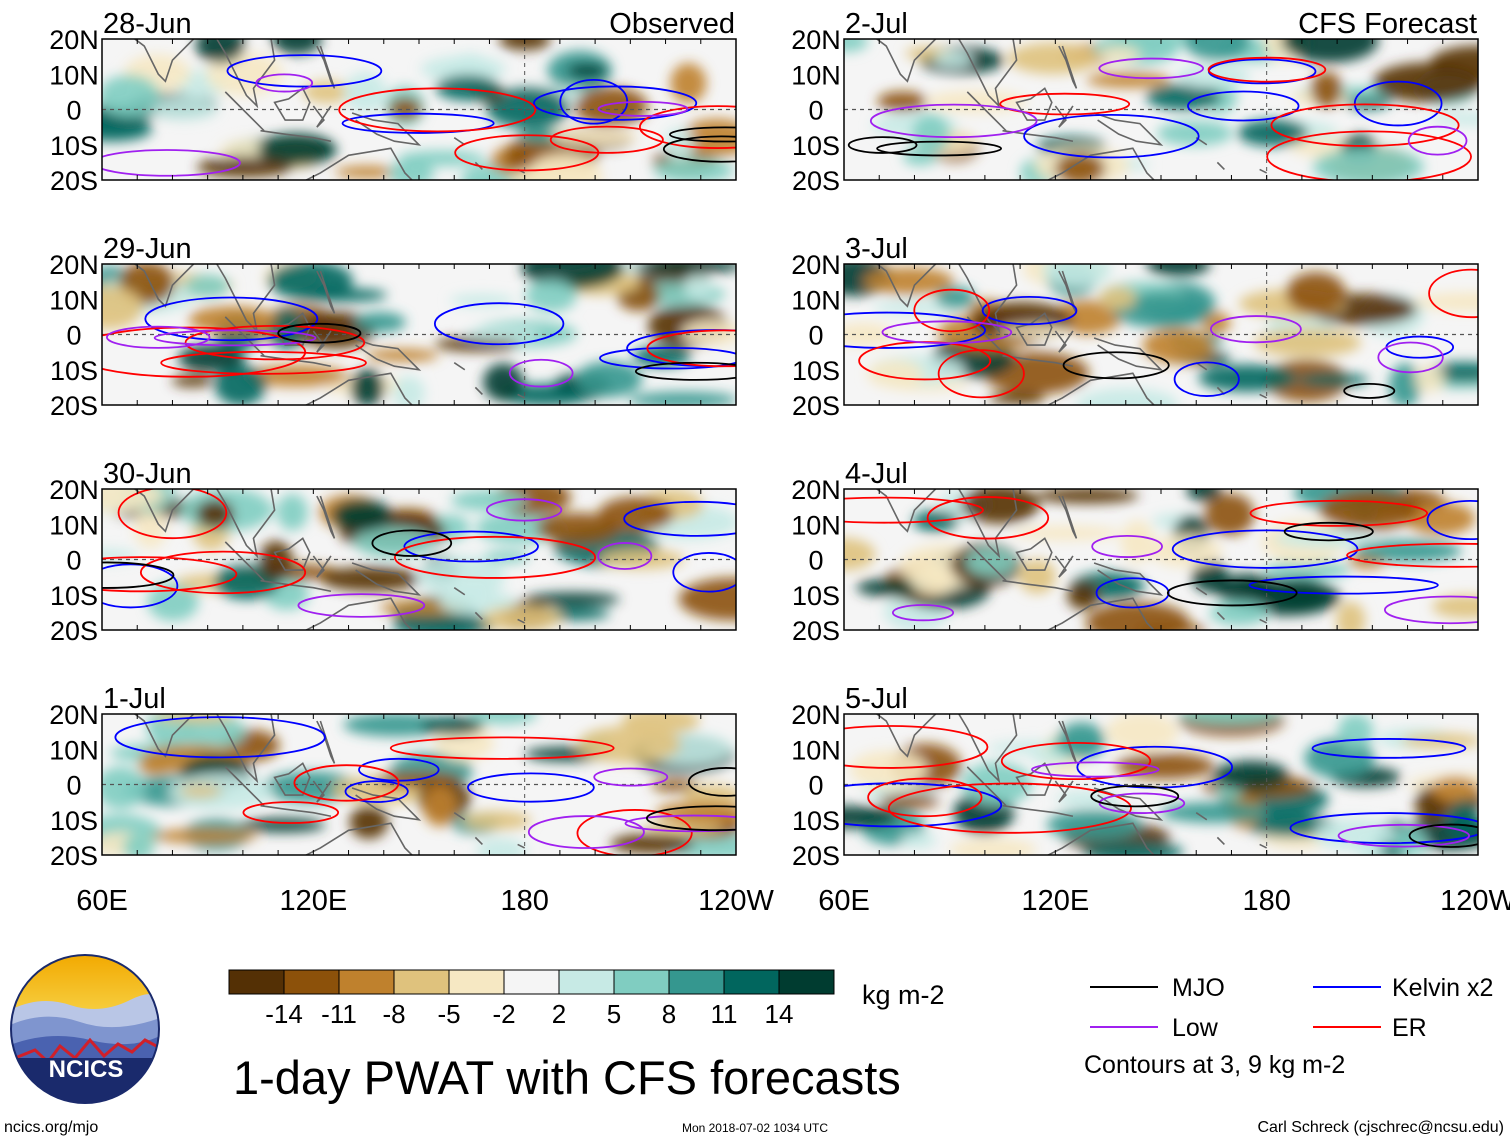 Image resolution: width=1510 pixels, height=1142 pixels. What do you see at coordinates (147, 474) in the screenshot?
I see `panel-date: 30-Jun` at bounding box center [147, 474].